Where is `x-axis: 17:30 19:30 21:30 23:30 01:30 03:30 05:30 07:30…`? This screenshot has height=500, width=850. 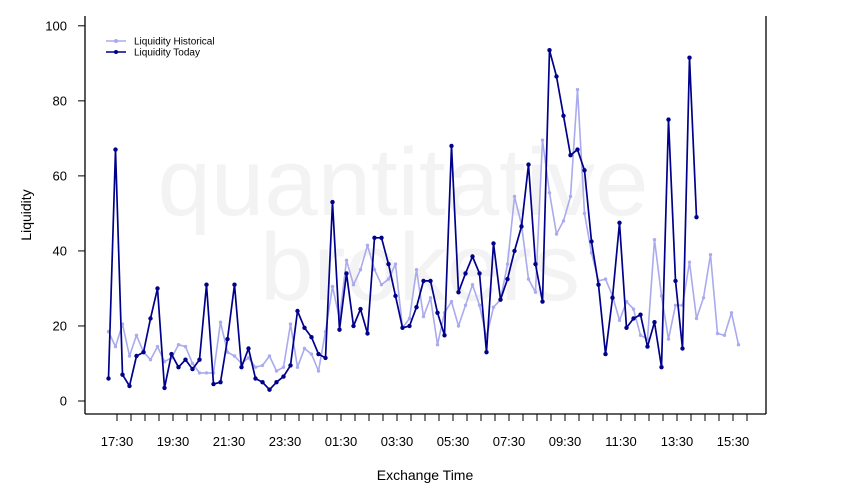
x-axis: 17:30 19:30 21:30 23:30 01:30 03:30 05:30 07:30… is located at coordinates (425, 431).